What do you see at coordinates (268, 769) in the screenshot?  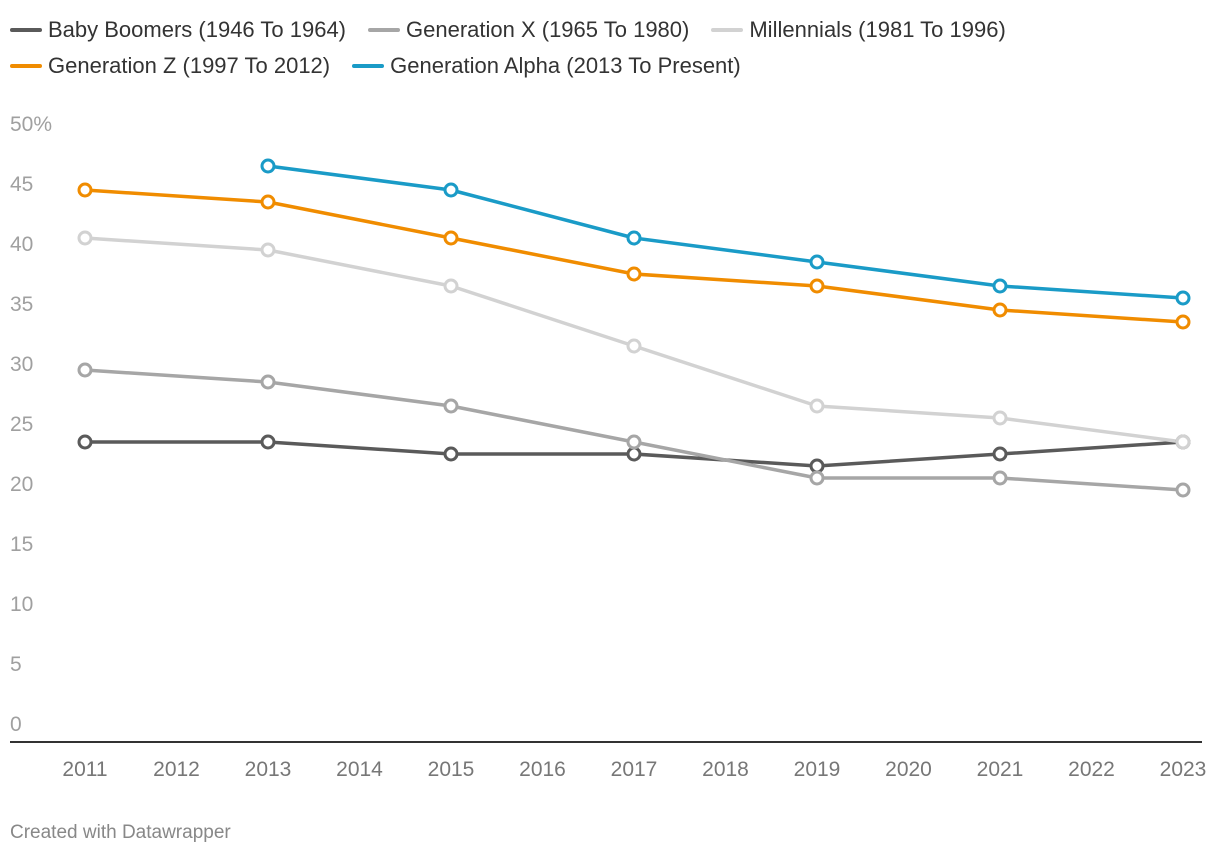 I see `x-tick-label: 2013` at bounding box center [268, 769].